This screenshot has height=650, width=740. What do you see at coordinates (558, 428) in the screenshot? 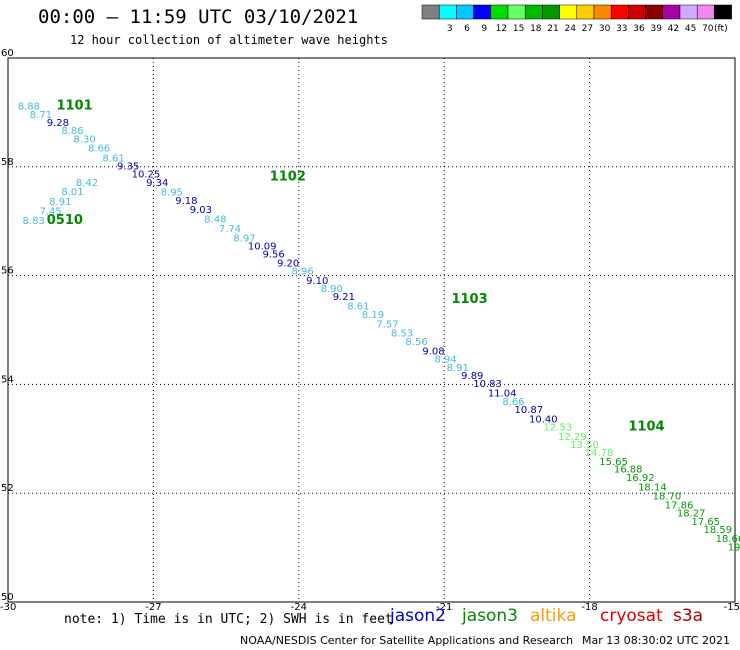
I see `swh-point-37: 12.53` at bounding box center [558, 428].